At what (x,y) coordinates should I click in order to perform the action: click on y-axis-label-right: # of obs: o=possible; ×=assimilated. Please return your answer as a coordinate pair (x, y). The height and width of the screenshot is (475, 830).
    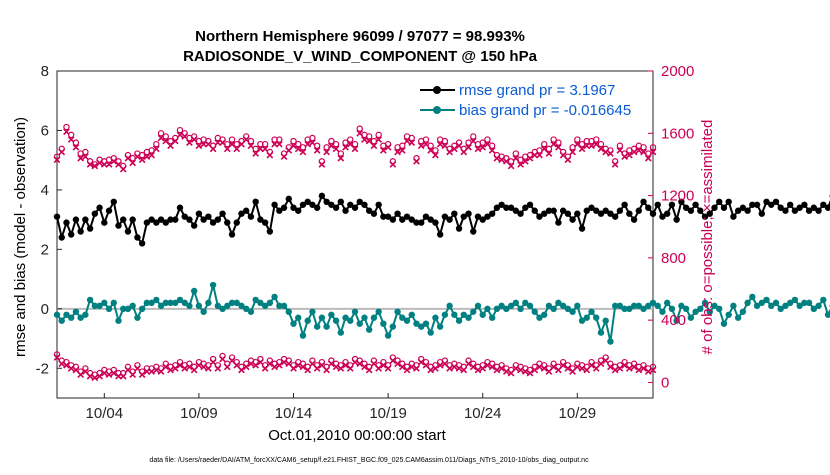
    Looking at the image, I should click on (707, 237).